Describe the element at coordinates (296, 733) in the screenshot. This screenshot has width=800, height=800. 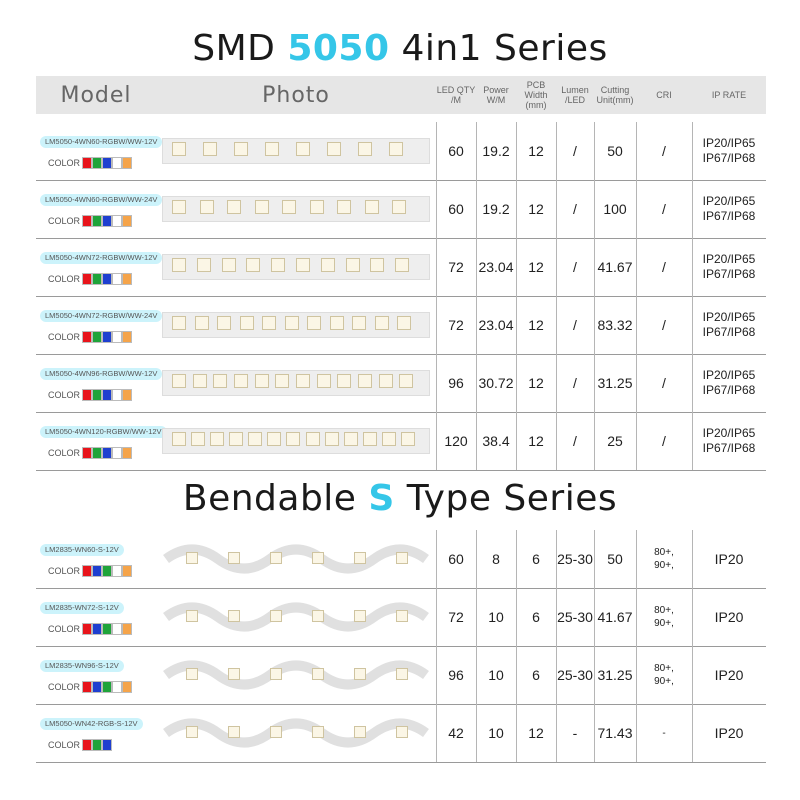
I see `s-shape-strip` at that location.